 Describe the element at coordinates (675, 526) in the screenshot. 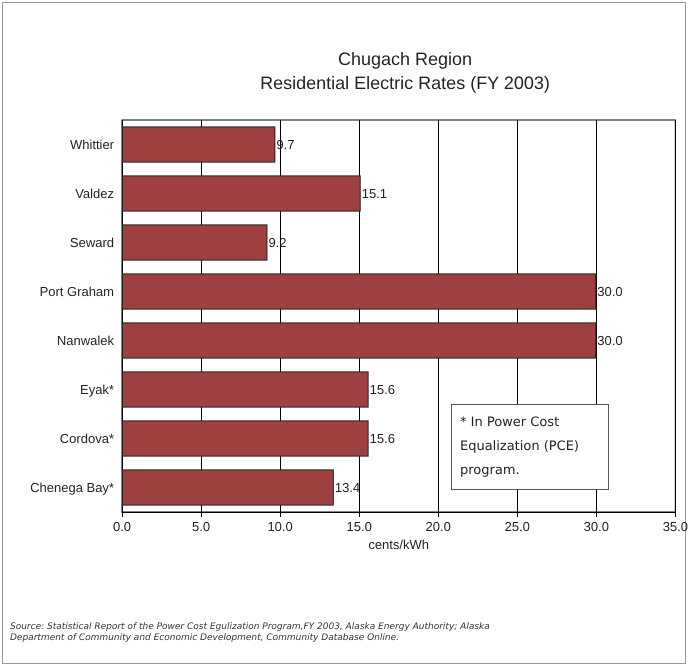

I see `x-tick-label: 35.0` at that location.